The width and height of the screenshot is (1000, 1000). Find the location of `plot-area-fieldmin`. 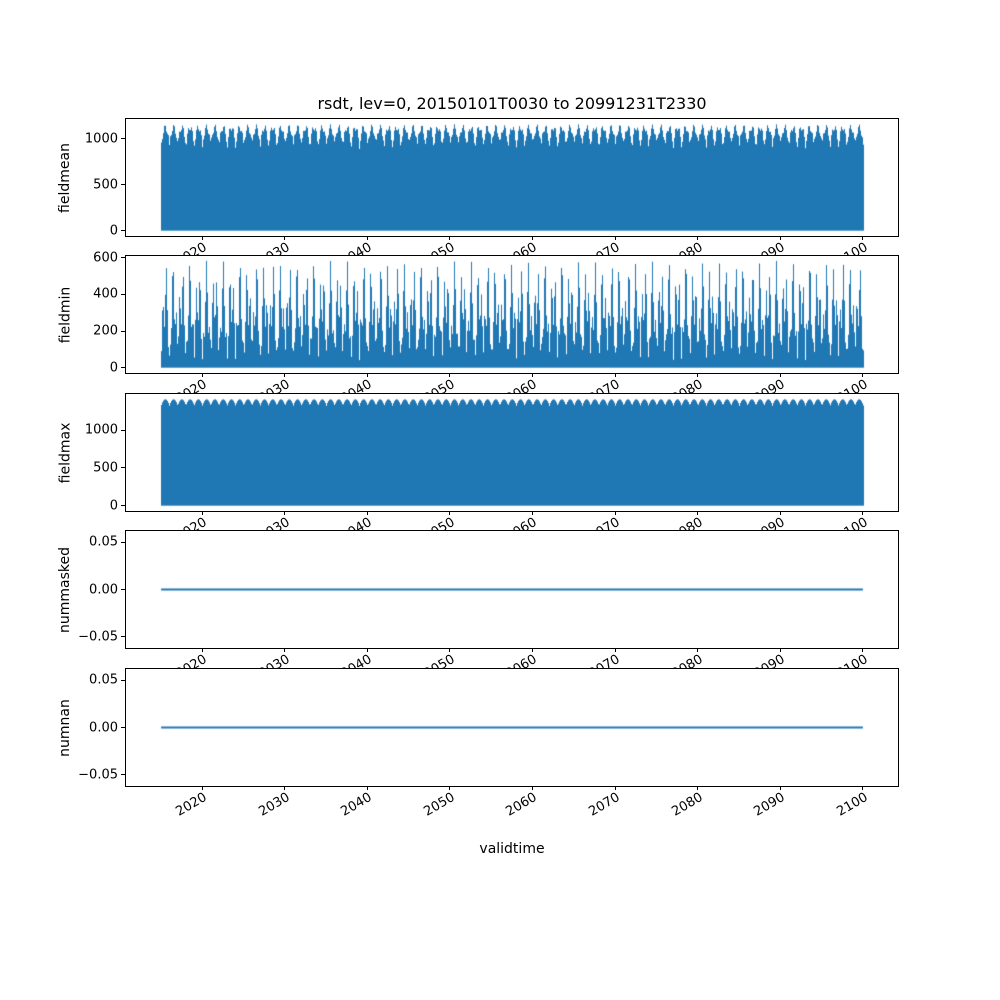

plot-area-fieldmin is located at coordinates (512, 314).